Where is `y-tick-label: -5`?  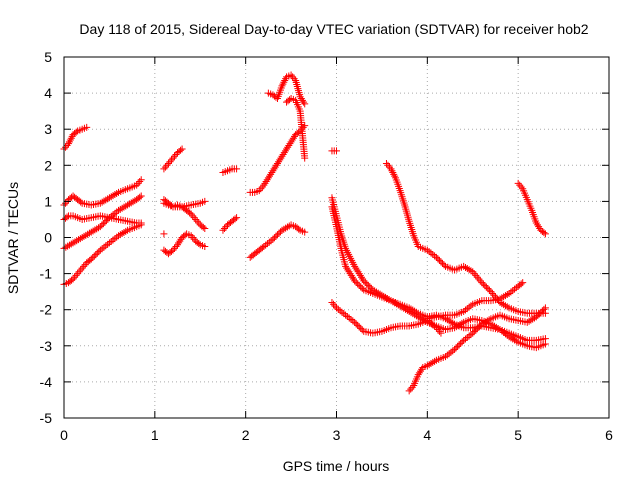
y-tick-label: -5 is located at coordinates (46, 418).